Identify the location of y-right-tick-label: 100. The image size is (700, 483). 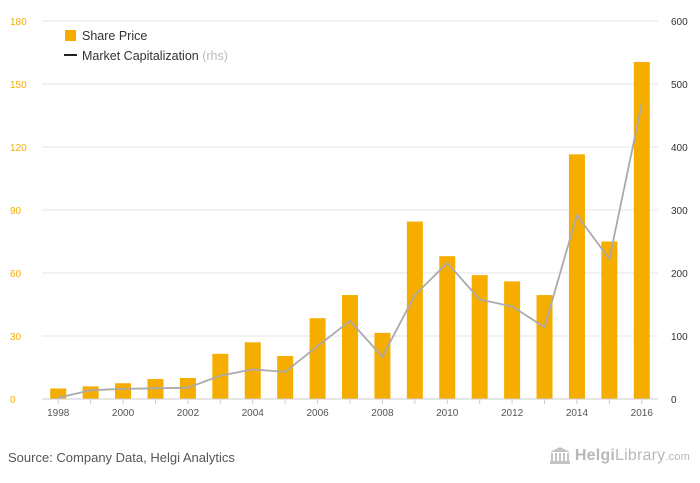
(679, 337).